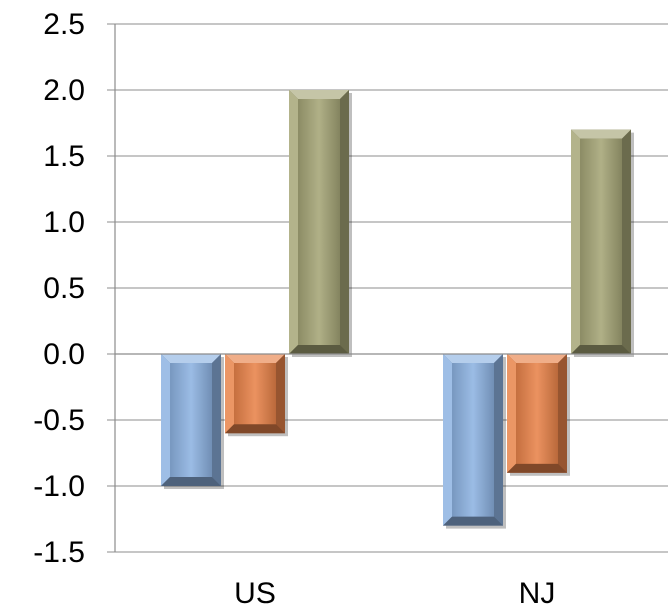 Image resolution: width=668 pixels, height=612 pixels. What do you see at coordinates (59, 420) in the screenshot?
I see `y-tick-label: -0.5` at bounding box center [59, 420].